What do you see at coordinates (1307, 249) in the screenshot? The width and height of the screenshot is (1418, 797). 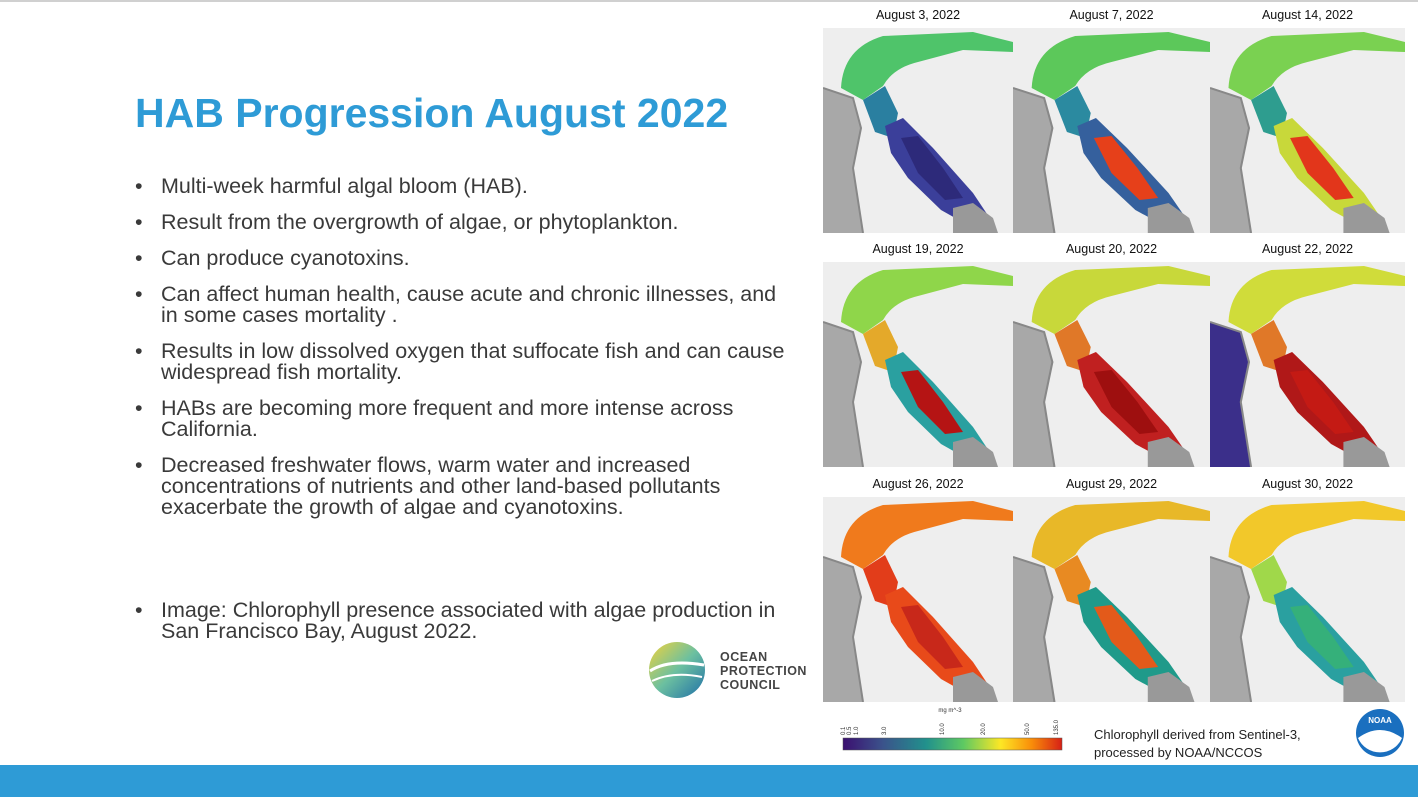 I see `map-date: August 22, 2022` at bounding box center [1307, 249].